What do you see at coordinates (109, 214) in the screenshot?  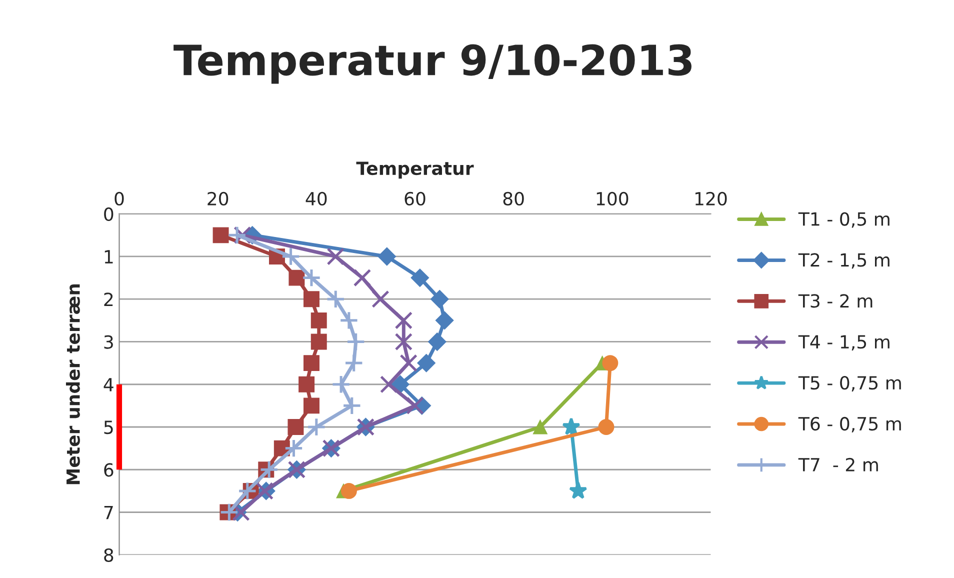 I see `y-tick-label: 0` at bounding box center [109, 214].